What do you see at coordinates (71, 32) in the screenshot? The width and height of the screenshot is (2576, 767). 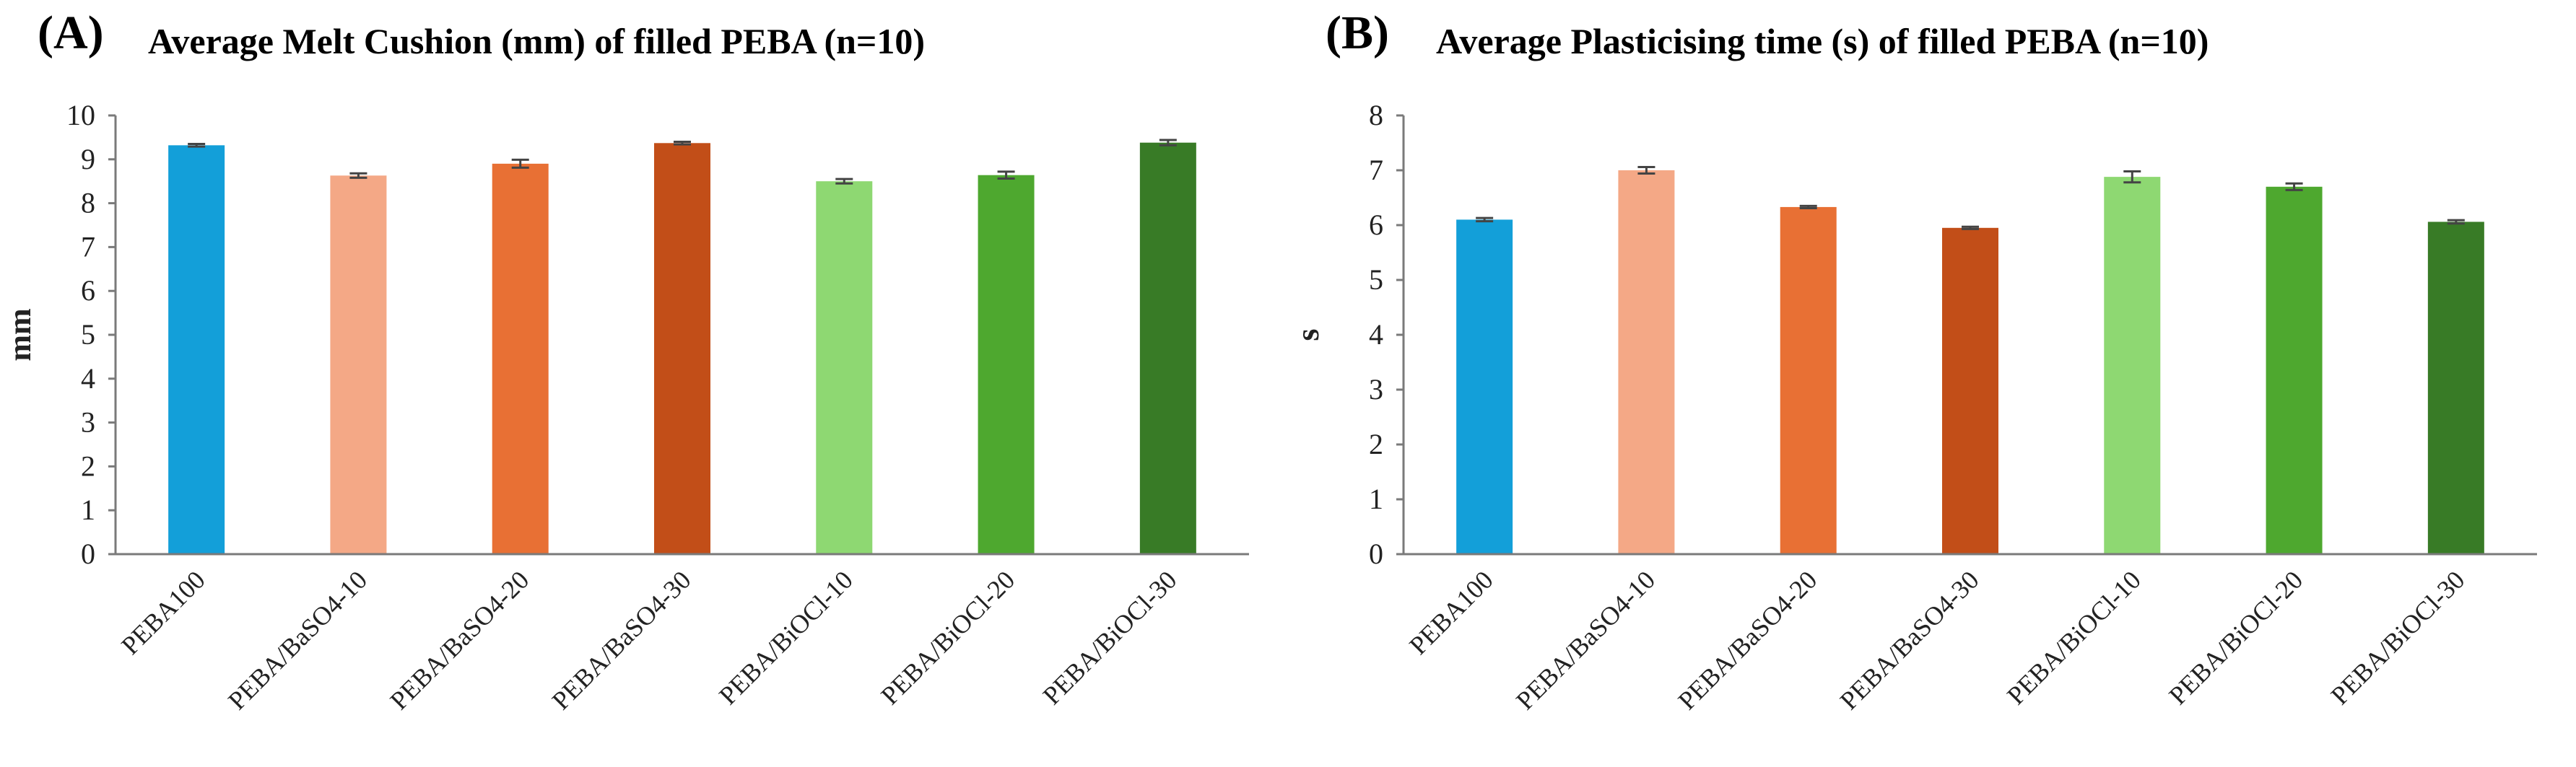 I see `panel-label: (A)` at bounding box center [71, 32].